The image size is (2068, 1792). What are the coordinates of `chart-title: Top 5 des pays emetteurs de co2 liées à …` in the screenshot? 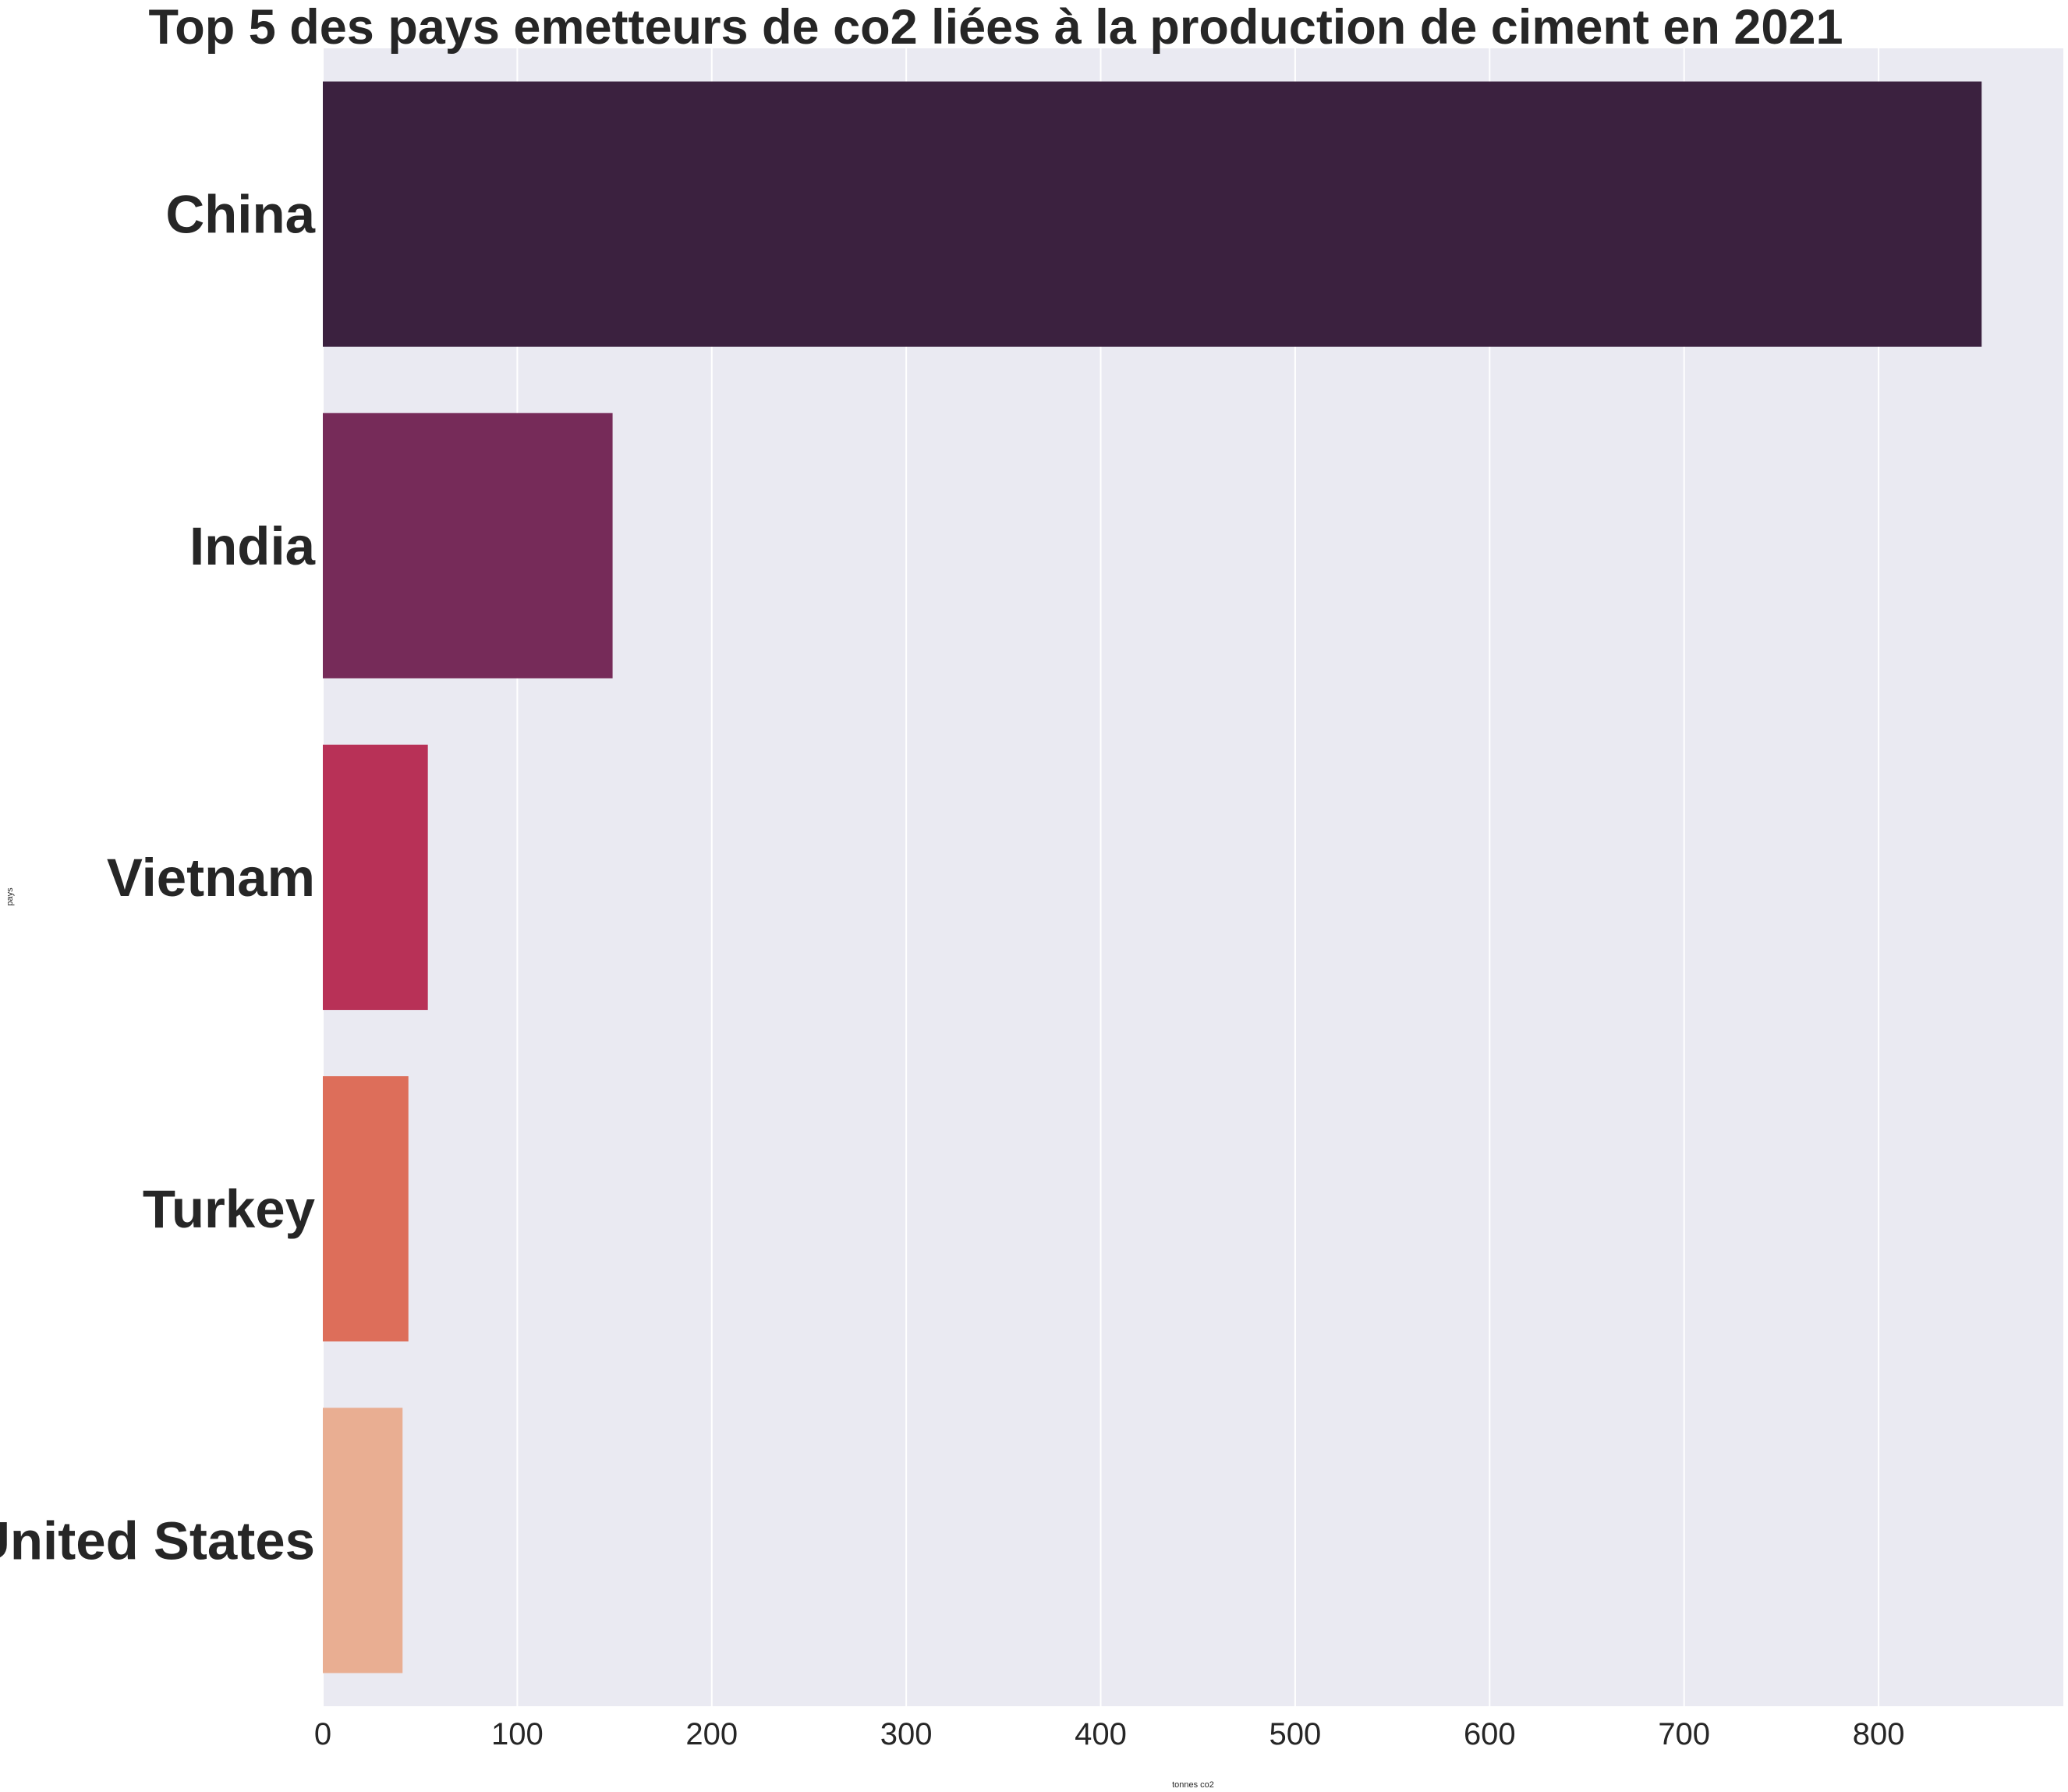 It's located at (996, 28).